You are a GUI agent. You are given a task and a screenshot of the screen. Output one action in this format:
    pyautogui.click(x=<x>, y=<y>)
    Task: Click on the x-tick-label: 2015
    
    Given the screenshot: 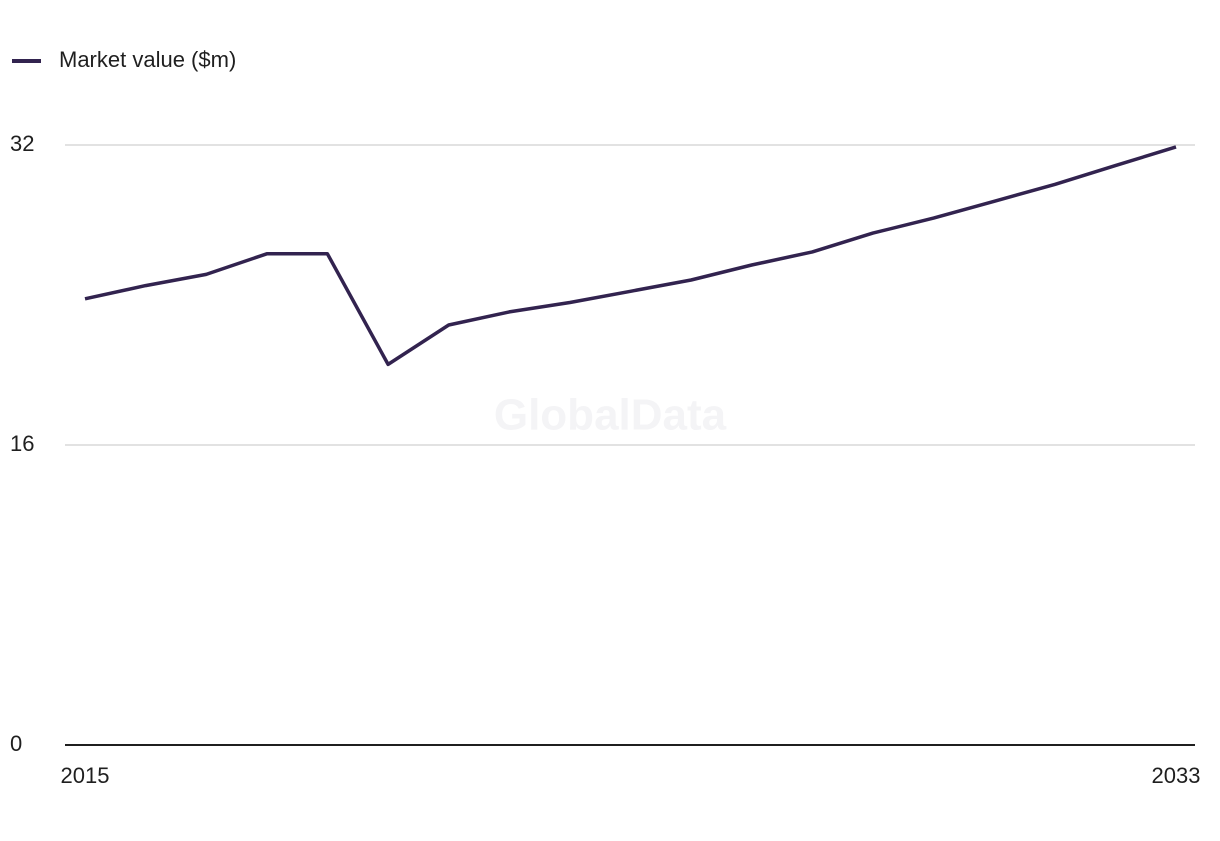 What is the action you would take?
    pyautogui.click(x=85, y=775)
    